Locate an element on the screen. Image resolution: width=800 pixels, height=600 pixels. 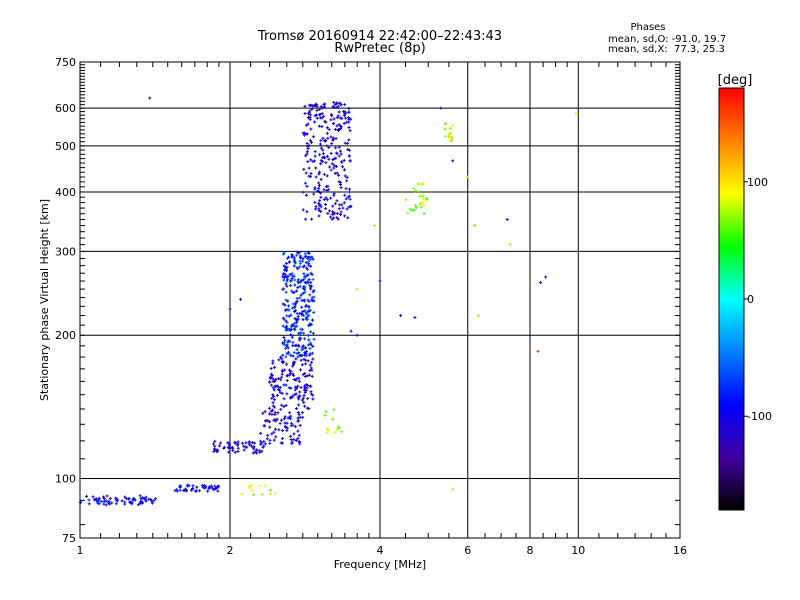
y-tick-label: 750 is located at coordinates (65, 62).